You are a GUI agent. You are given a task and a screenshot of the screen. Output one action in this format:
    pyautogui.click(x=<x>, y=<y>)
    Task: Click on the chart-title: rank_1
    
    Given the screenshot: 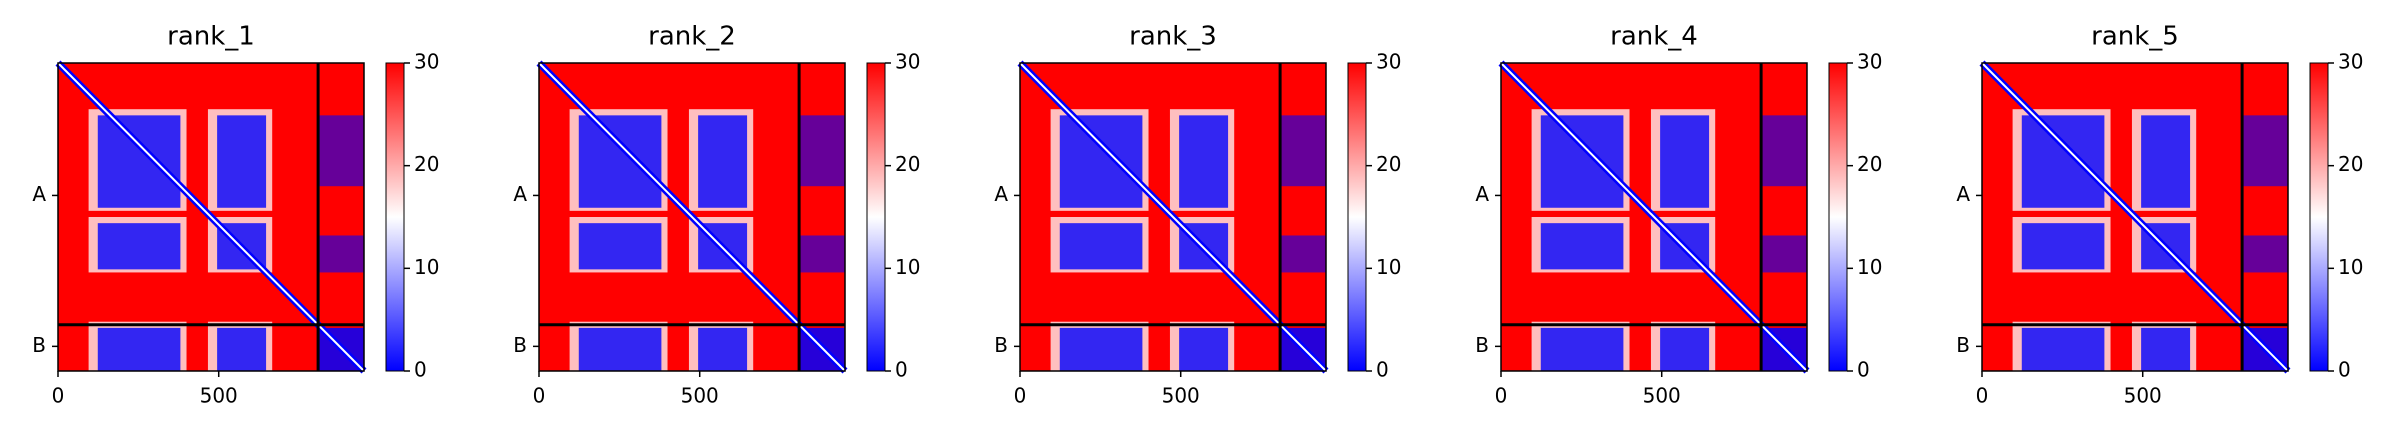 What is the action you would take?
    pyautogui.click(x=211, y=37)
    